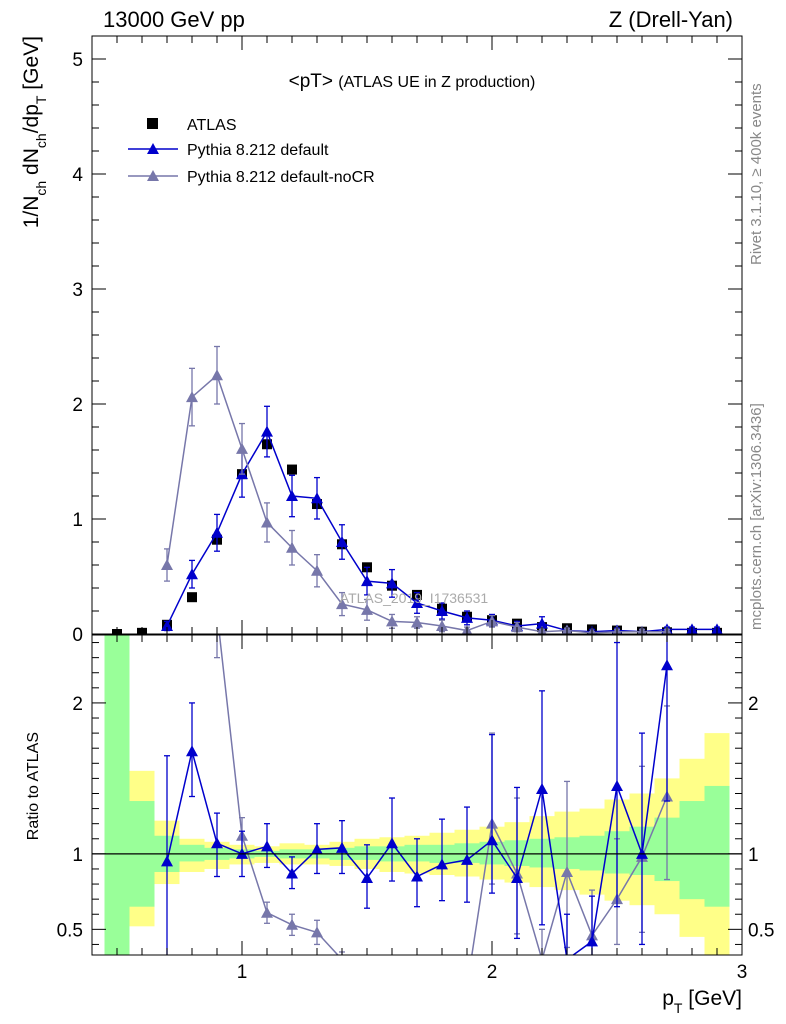 This screenshot has height=1024, width=786. Describe the element at coordinates (258, 150) in the screenshot. I see `legend-label-default: Pythia 8.212 default` at that location.